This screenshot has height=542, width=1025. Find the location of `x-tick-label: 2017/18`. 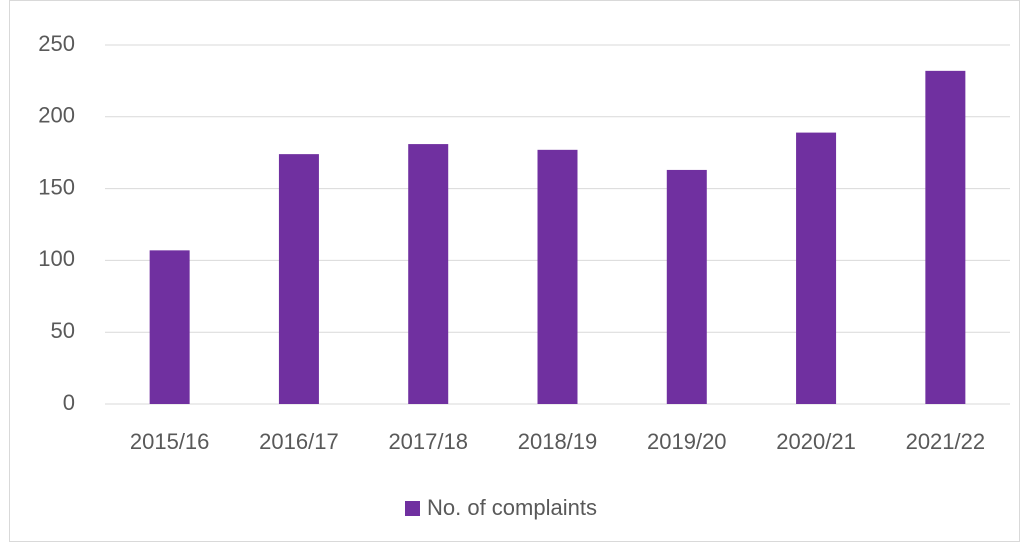

x-tick-label: 2017/18 is located at coordinates (428, 441).